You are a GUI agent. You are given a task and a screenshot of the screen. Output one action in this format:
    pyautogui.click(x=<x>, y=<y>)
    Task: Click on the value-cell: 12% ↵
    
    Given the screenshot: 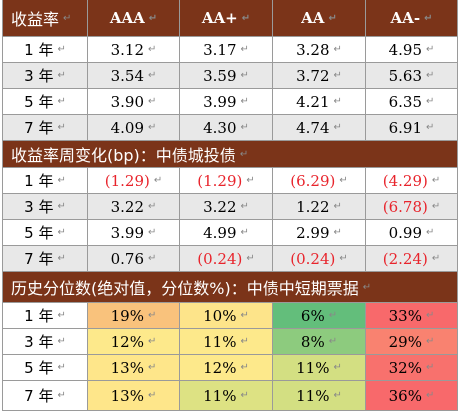 What is the action you would take?
    pyautogui.click(x=134, y=342)
    